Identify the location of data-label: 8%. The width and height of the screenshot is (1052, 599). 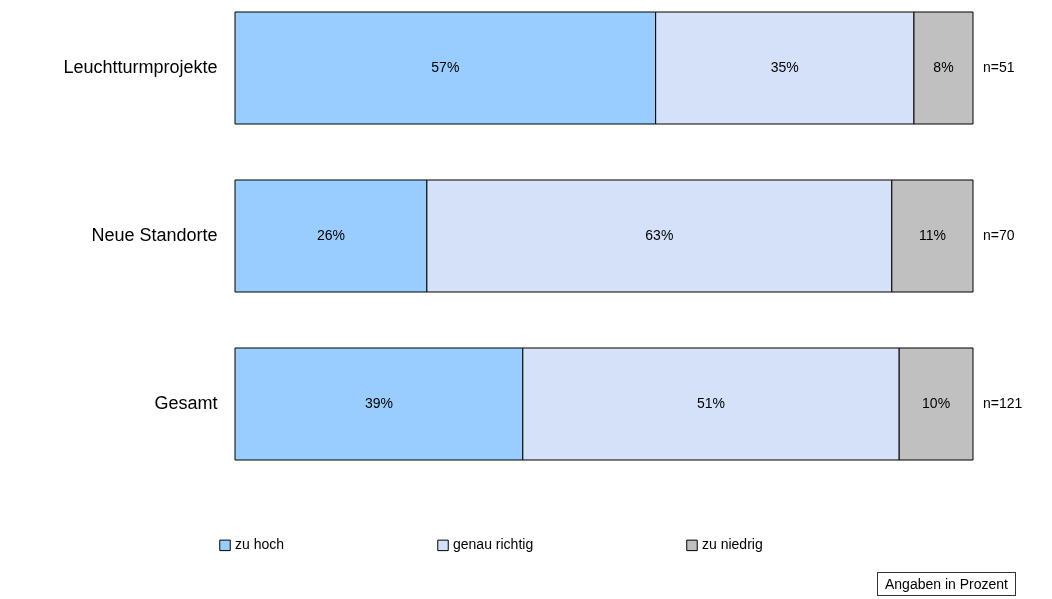
(943, 67).